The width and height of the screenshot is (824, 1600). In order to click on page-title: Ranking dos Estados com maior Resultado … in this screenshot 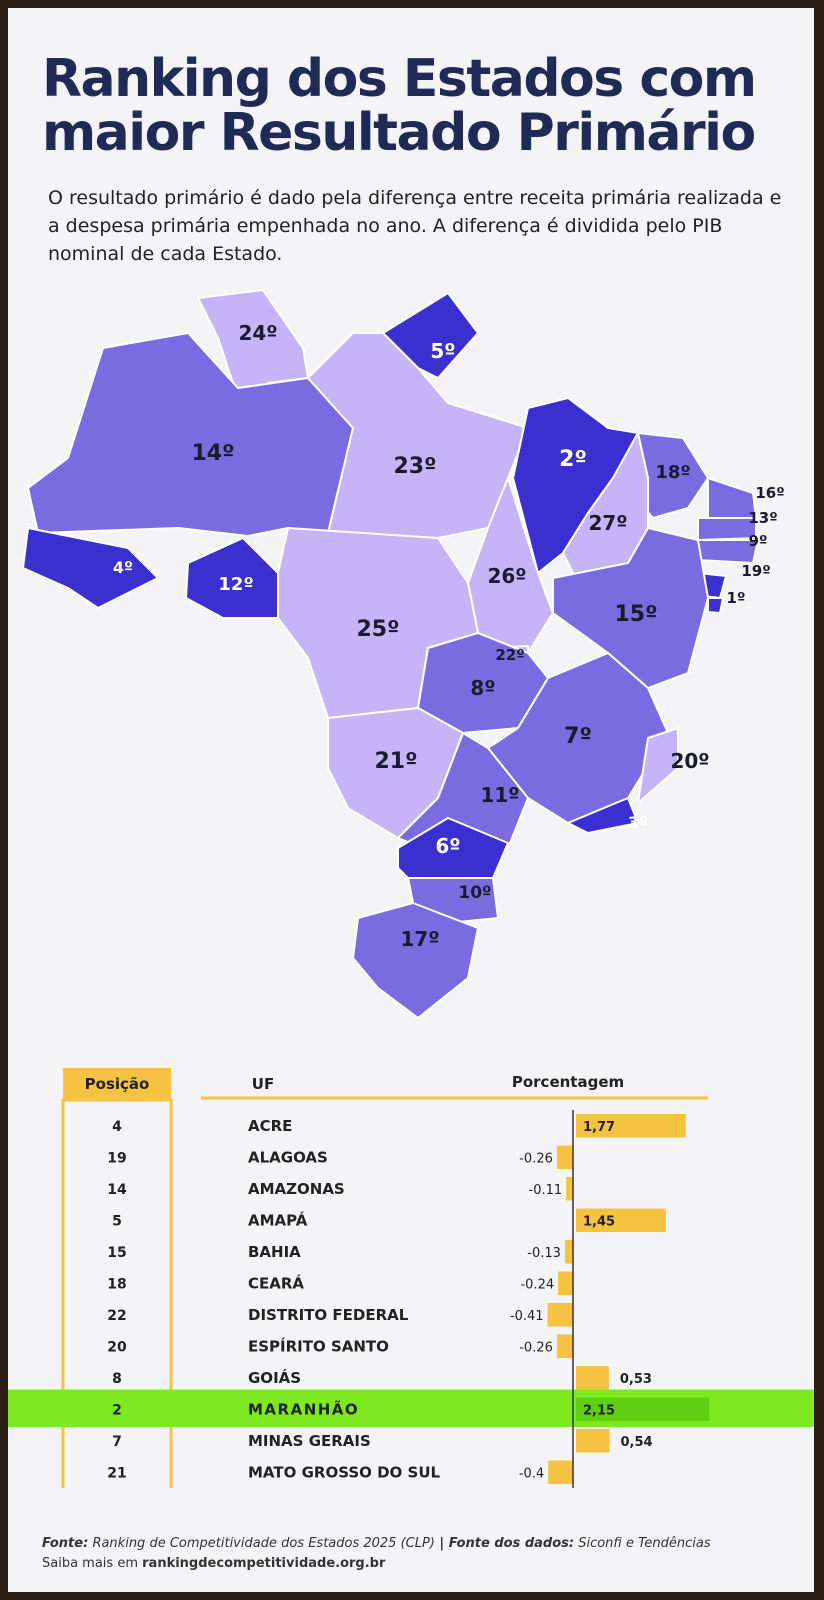, I will do `click(427, 106)`.